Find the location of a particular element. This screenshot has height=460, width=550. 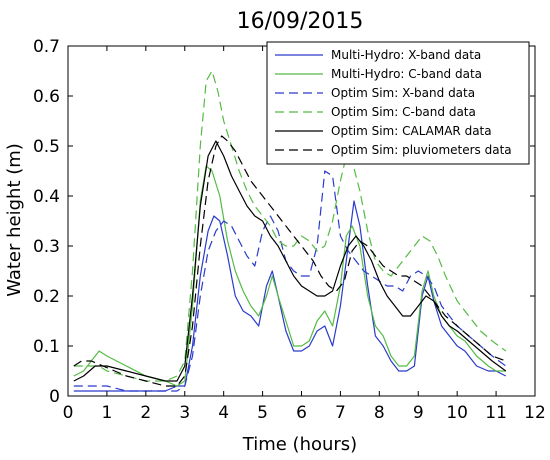

x-tick-label: 7 is located at coordinates (340, 413).